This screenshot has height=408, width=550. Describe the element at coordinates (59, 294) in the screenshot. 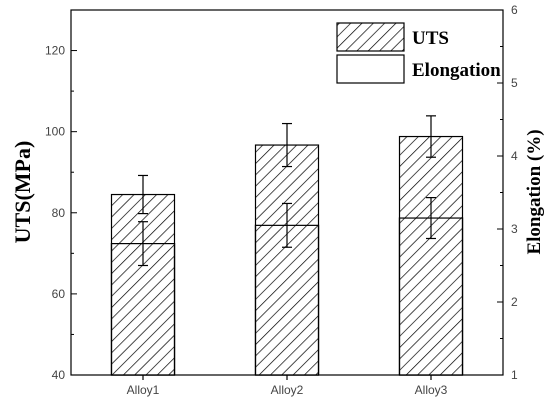

I see `y-tick-label: 60` at that location.